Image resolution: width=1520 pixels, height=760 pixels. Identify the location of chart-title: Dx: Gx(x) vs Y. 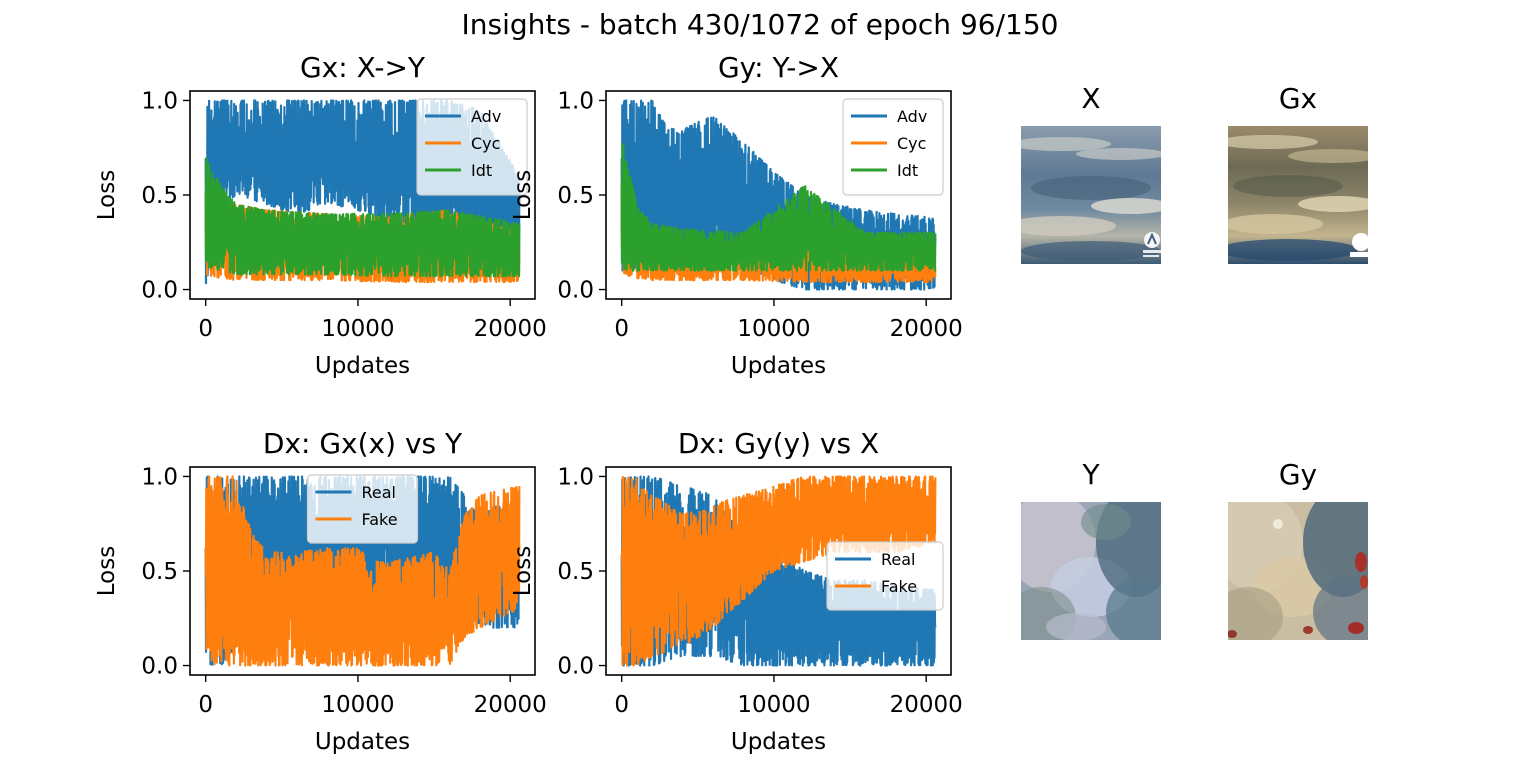
(363, 443).